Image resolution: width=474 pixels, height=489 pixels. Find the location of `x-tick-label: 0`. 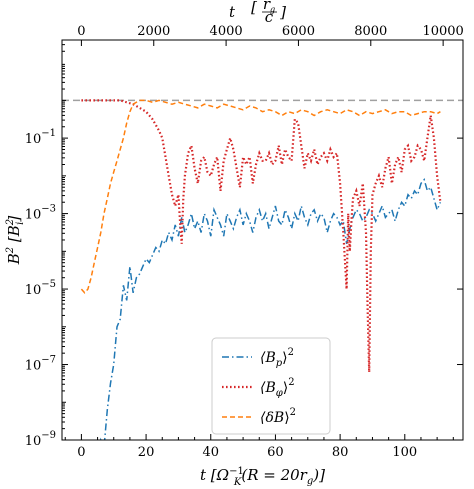

x-tick-label: 0 is located at coordinates (81, 452).